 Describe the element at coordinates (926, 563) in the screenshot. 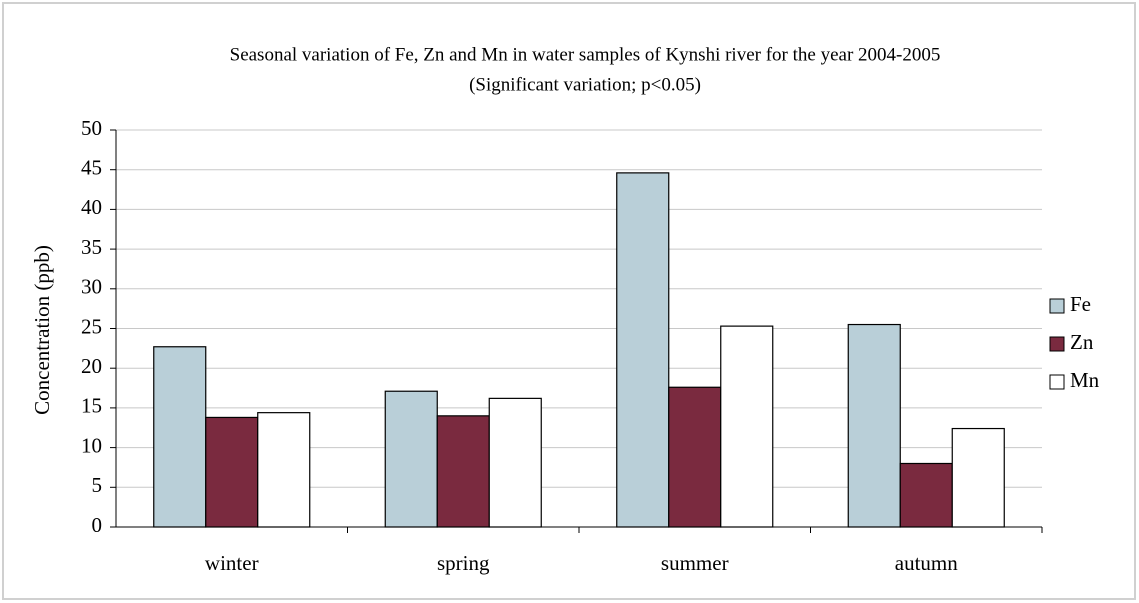

I see `x-tick-label: autumn` at that location.